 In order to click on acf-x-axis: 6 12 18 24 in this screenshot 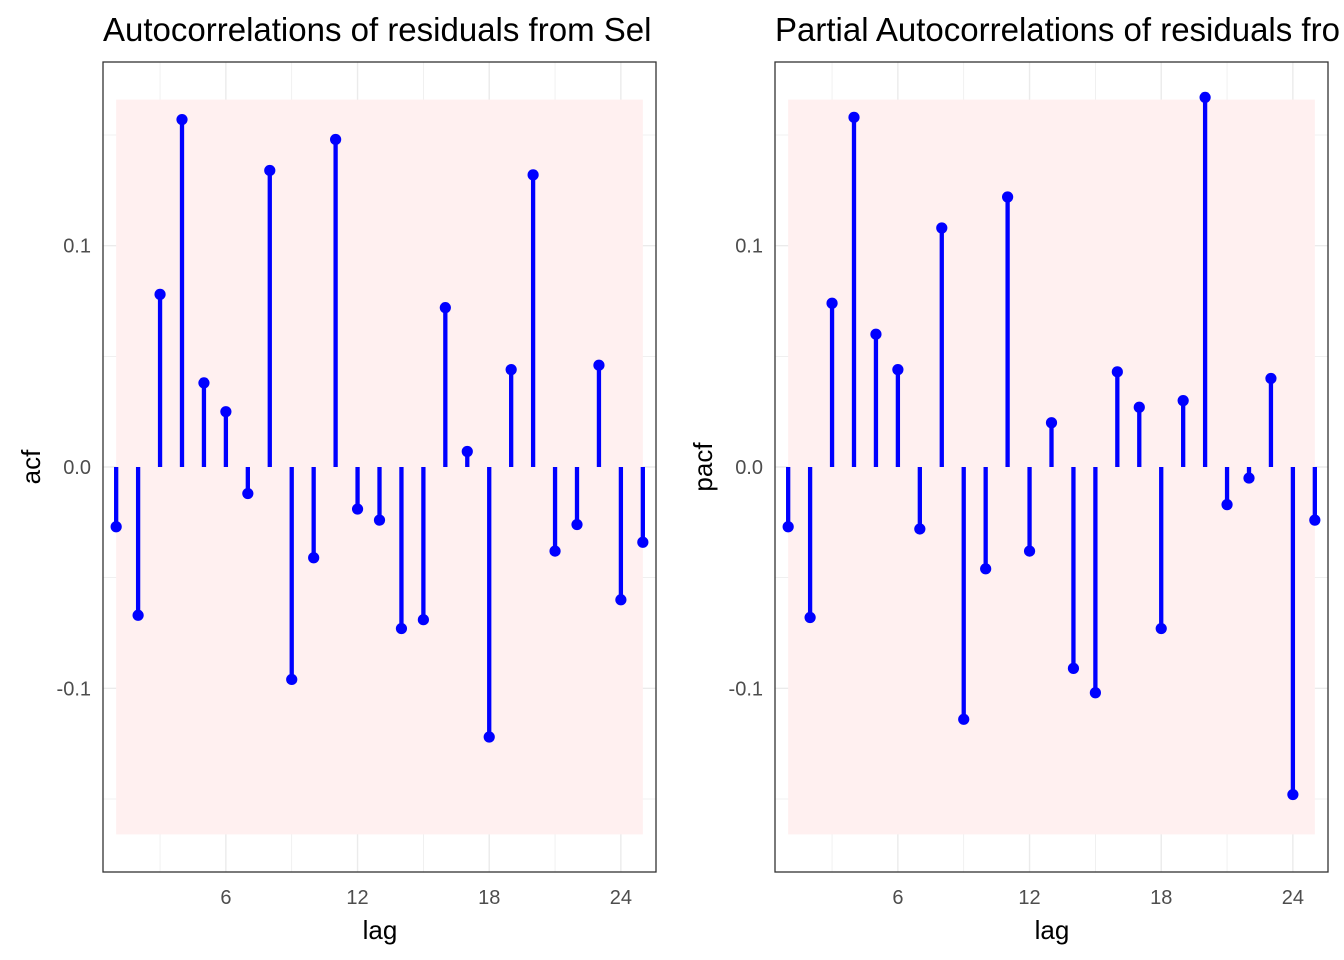, I will do `click(426, 898)`.